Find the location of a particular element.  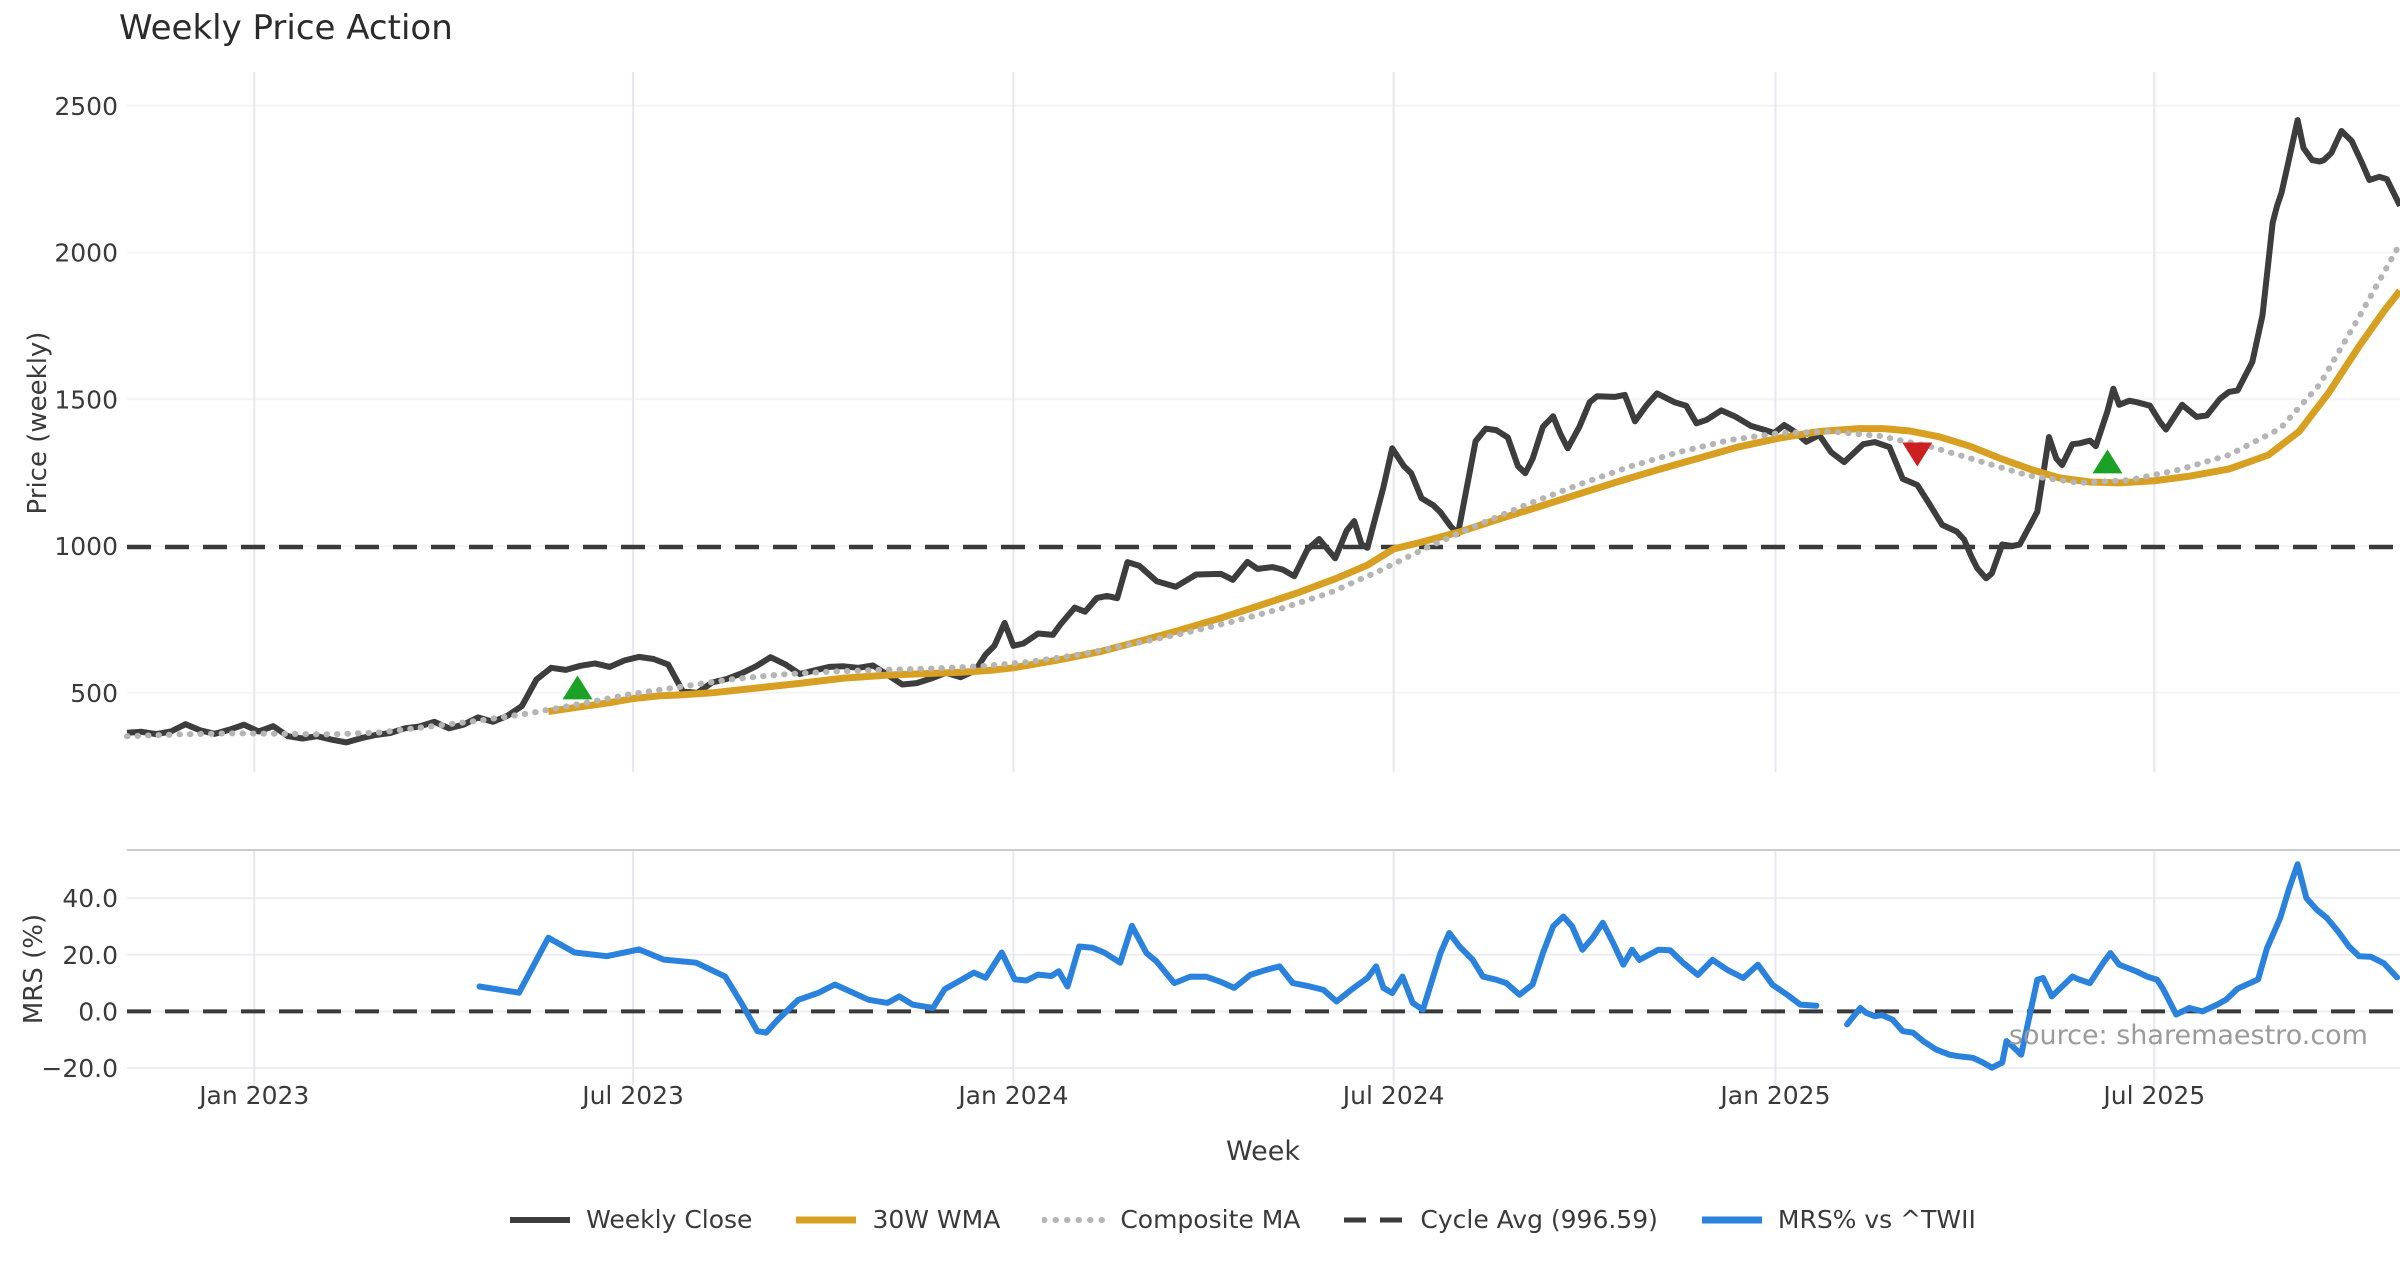

legend-label: MRS% vs ^TWII is located at coordinates (1876, 1219).